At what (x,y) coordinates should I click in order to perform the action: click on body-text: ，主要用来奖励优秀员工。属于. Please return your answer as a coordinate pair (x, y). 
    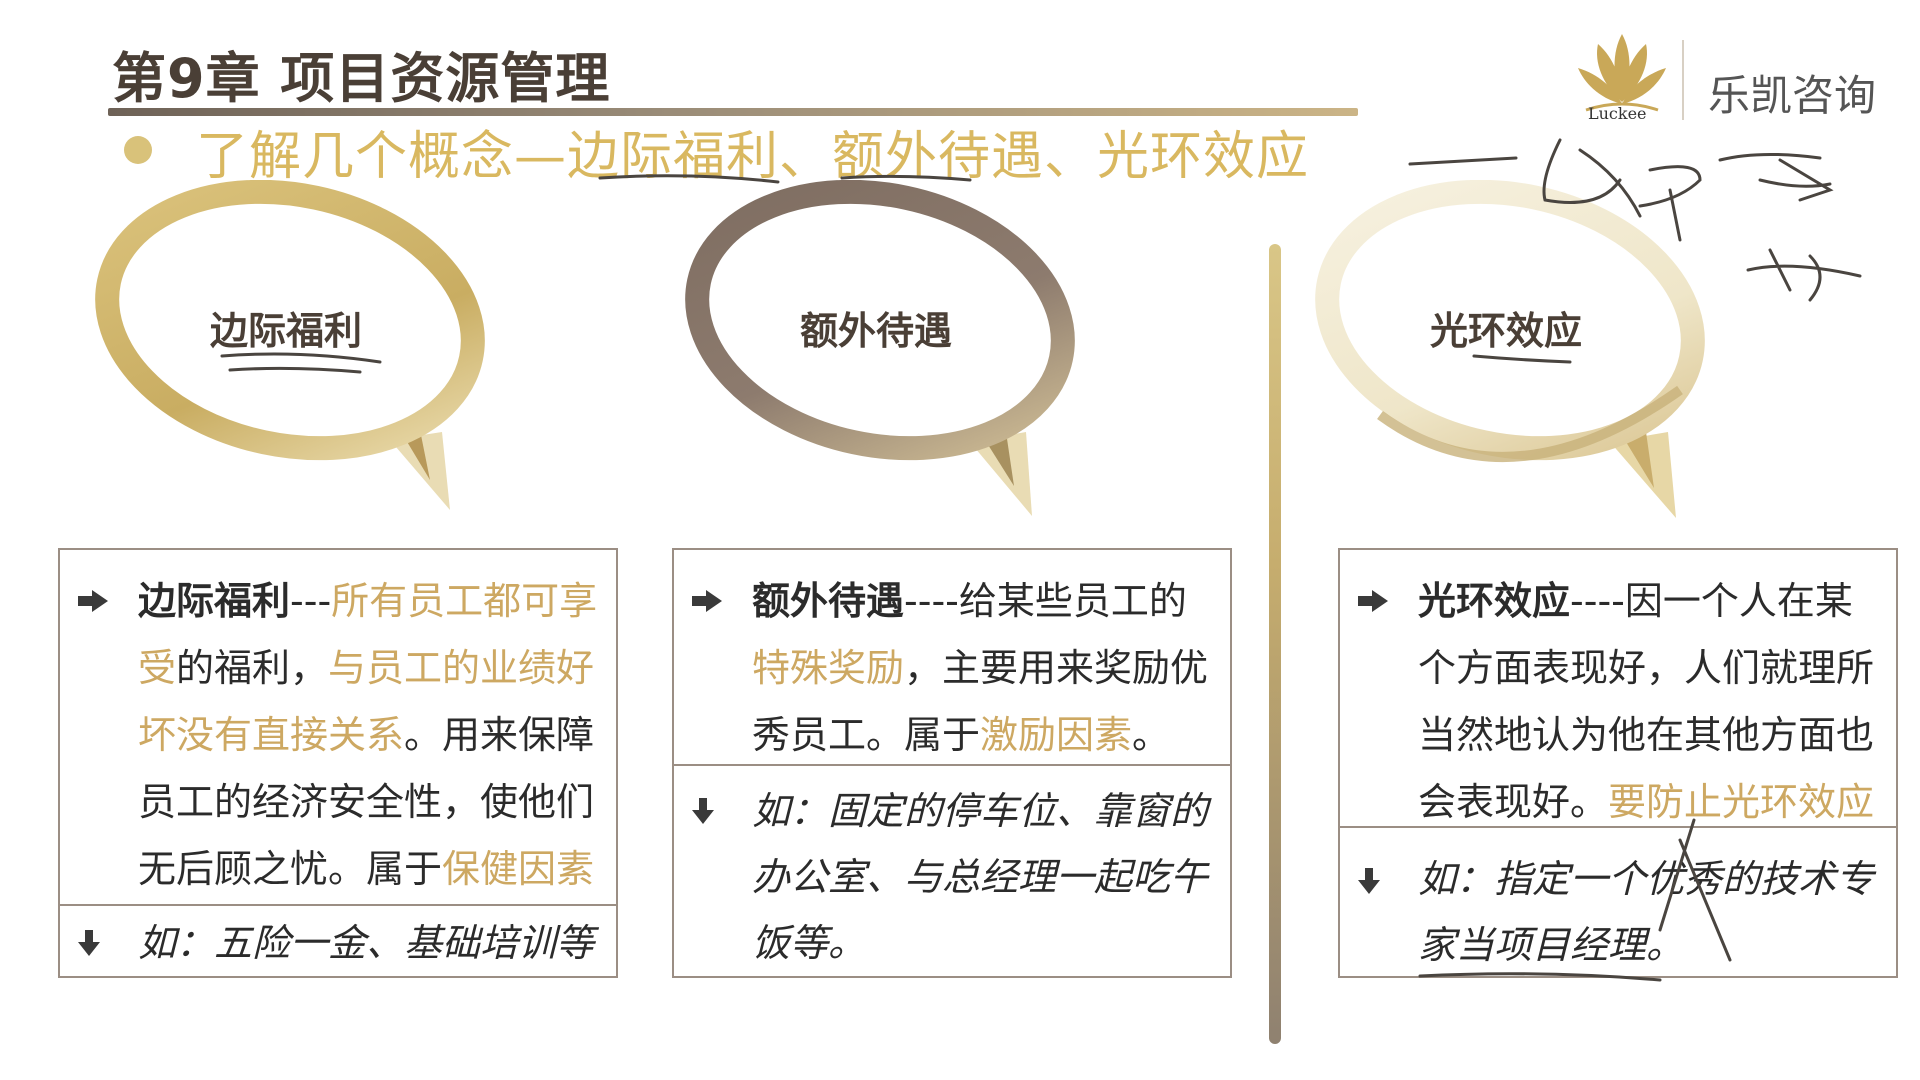
    Looking at the image, I should click on (980, 701).